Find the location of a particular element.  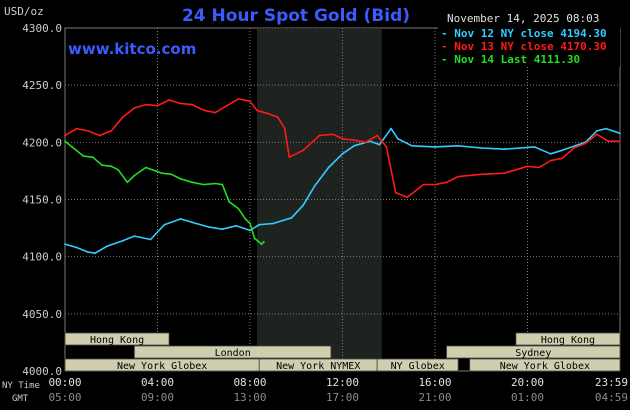

x-tick-label-gmt: 21:00 is located at coordinates (434, 397).